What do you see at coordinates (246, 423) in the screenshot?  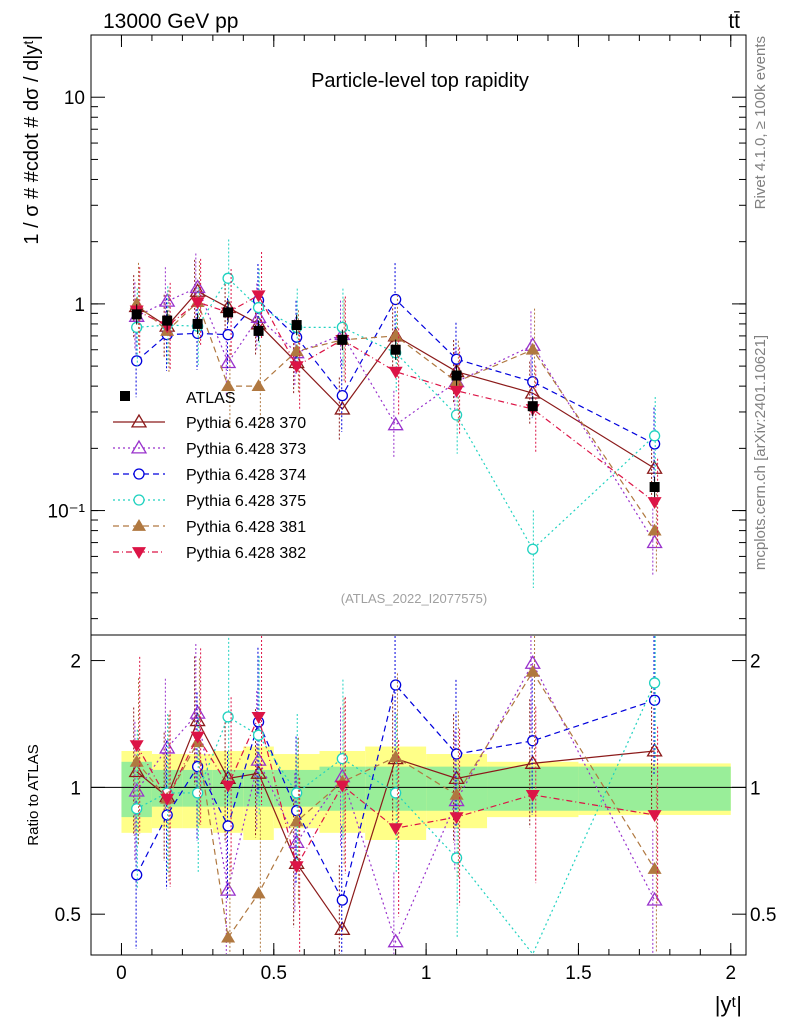 I see `legend-label: Pythia 6.428 370` at bounding box center [246, 423].